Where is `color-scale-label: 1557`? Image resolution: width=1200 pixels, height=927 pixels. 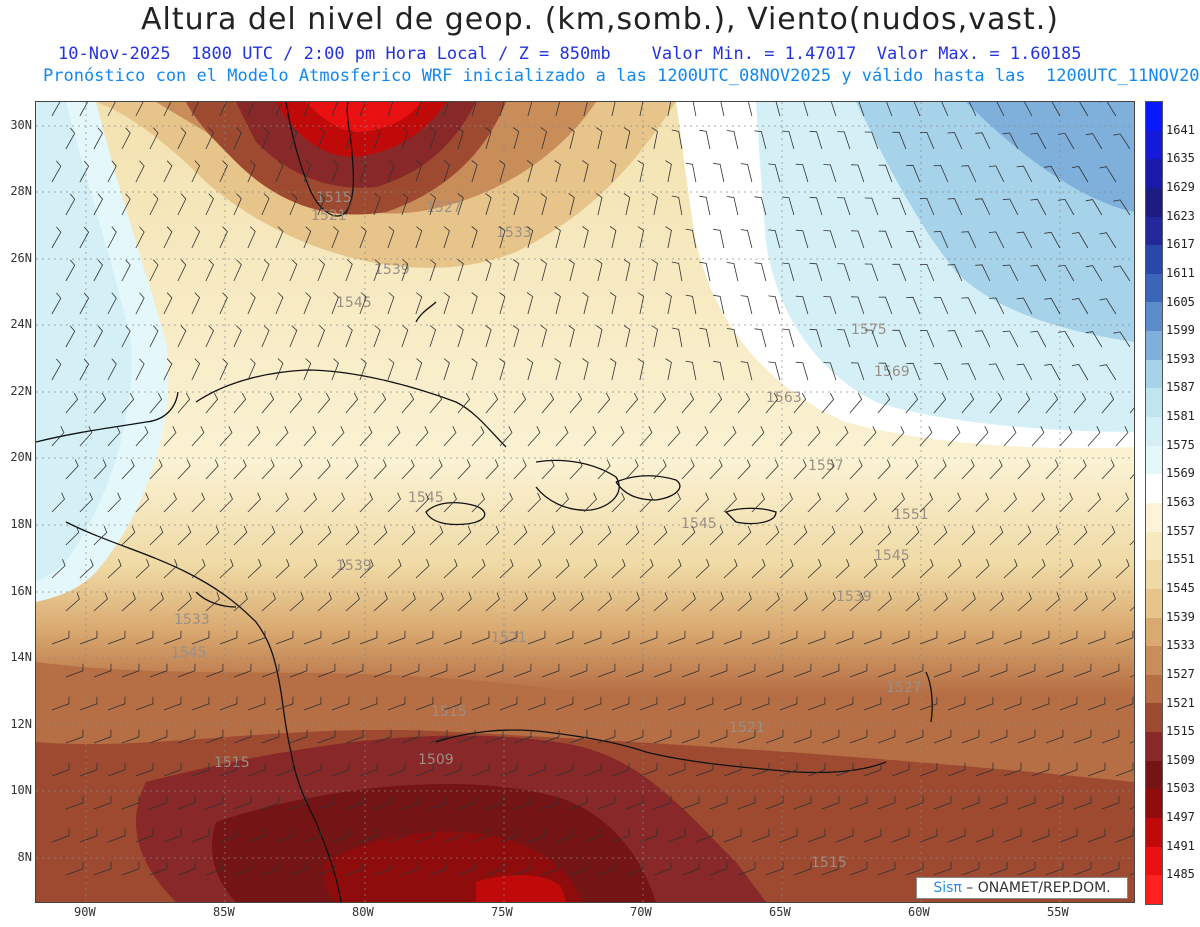 color-scale-label: 1557 is located at coordinates (1180, 530).